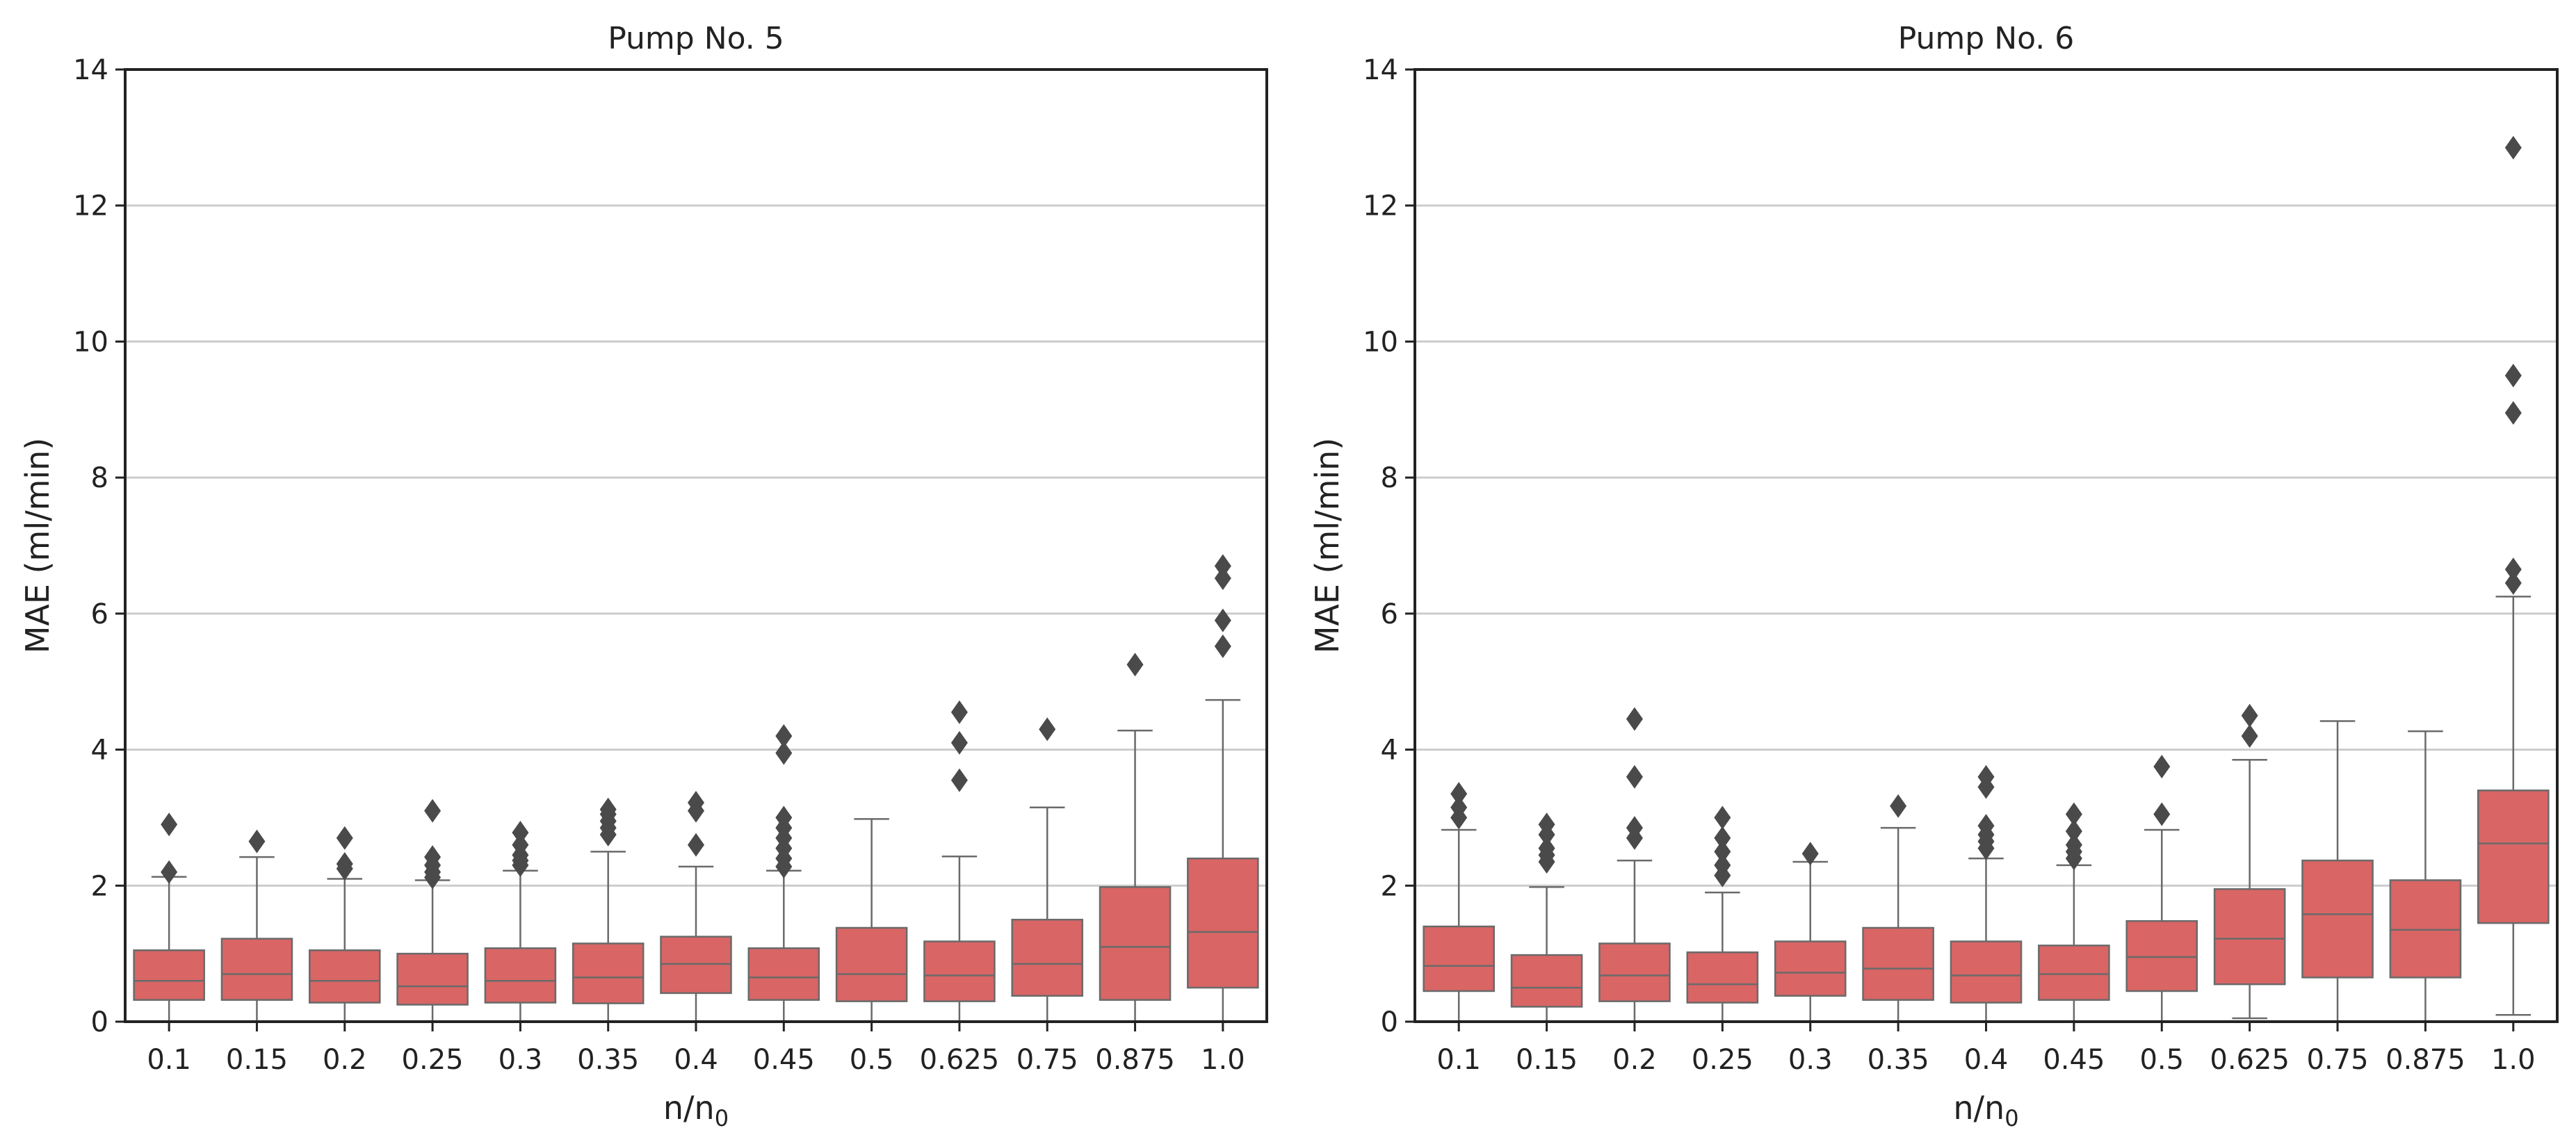 This screenshot has height=1144, width=2576. I want to click on box-0.25, so click(1722, 914).